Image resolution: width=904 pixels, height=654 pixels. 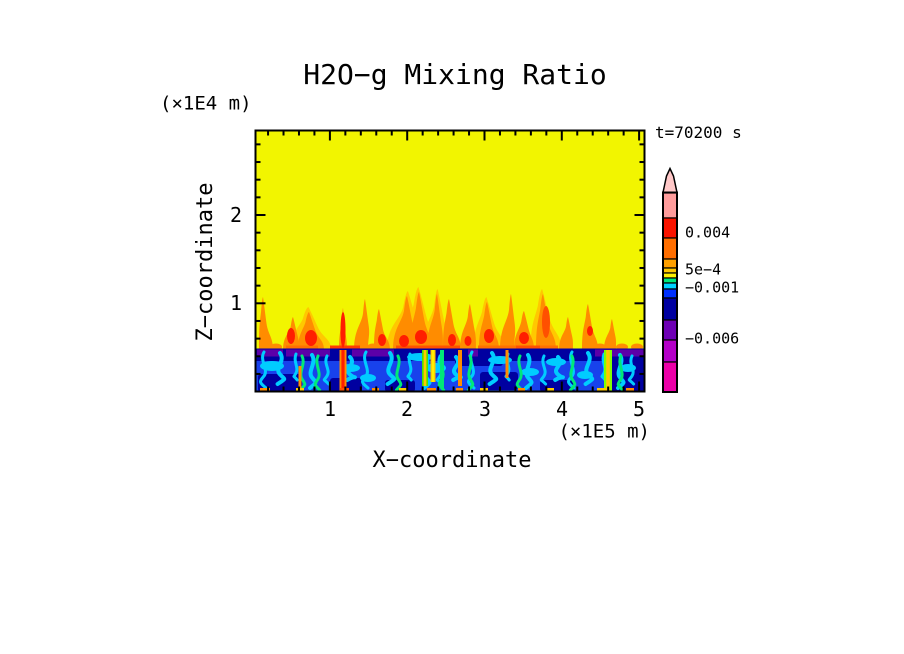 What do you see at coordinates (712, 287) in the screenshot?
I see `colorbar-label-m0001: −0.001` at bounding box center [712, 287].